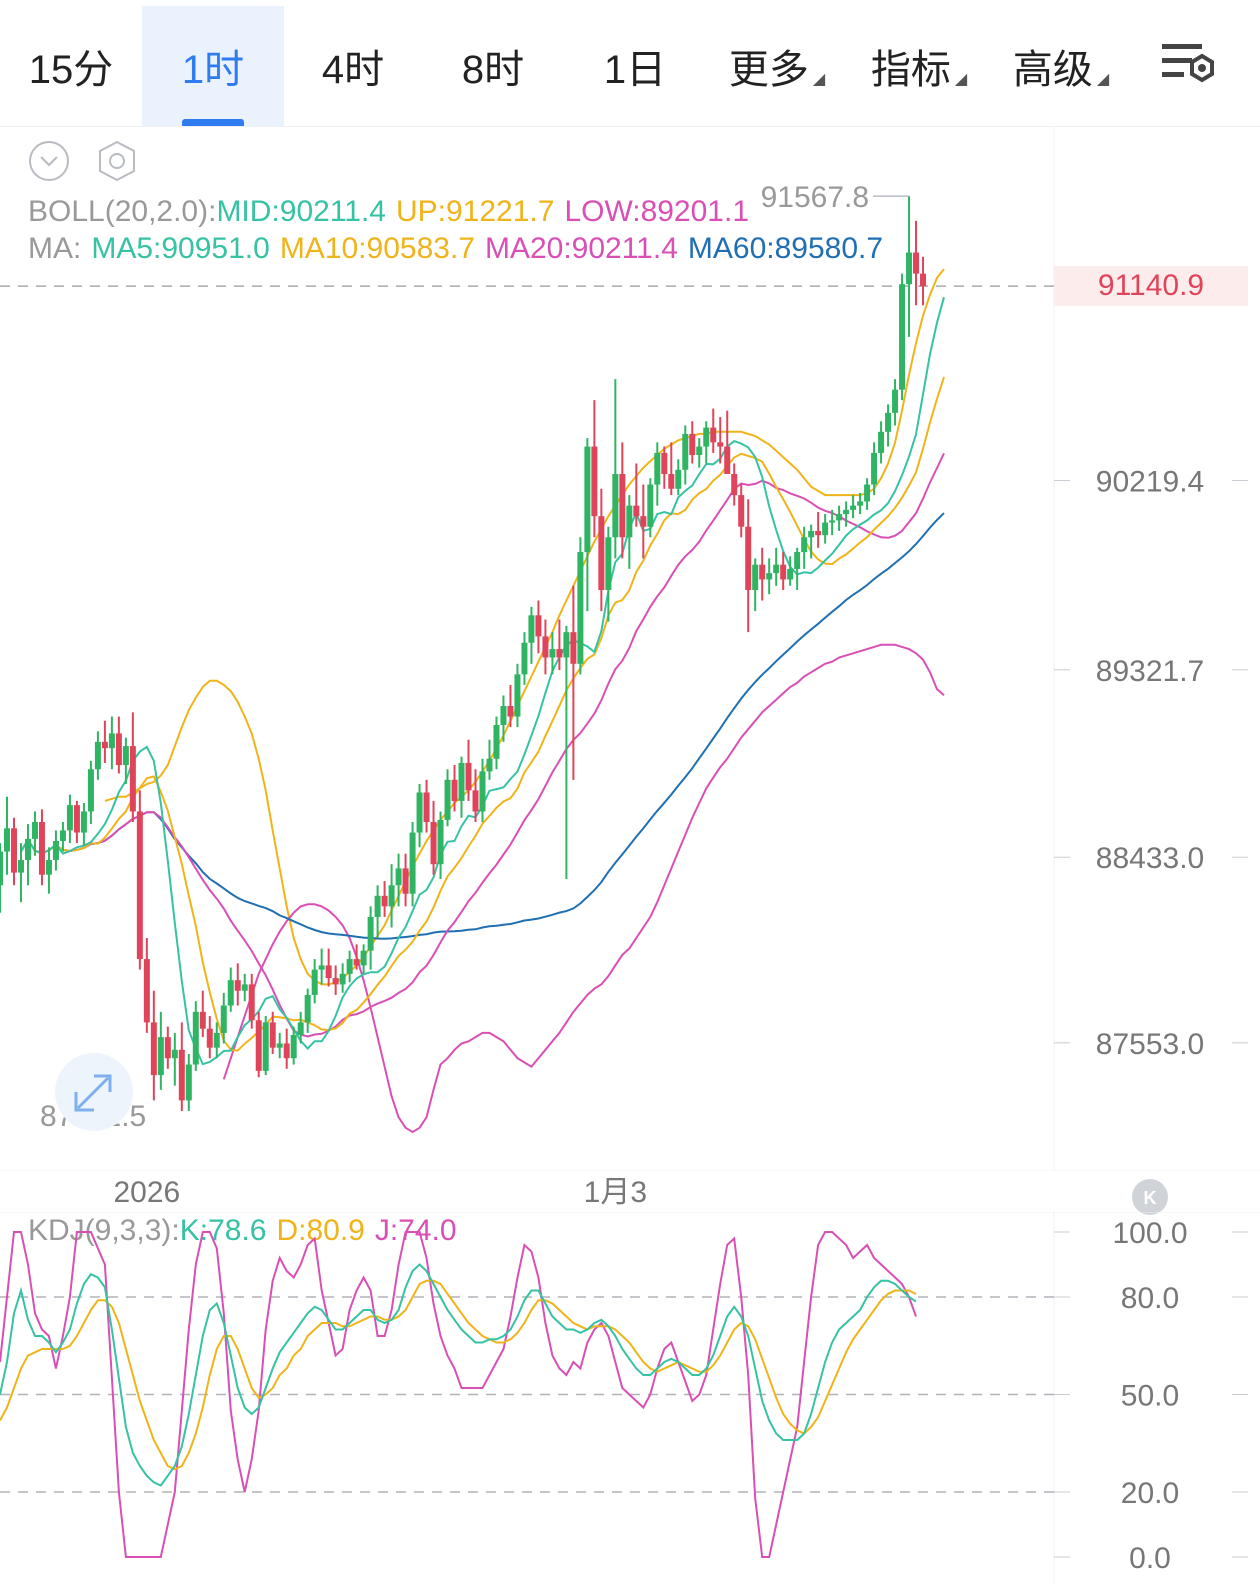 The height and width of the screenshot is (1584, 1260). What do you see at coordinates (1190, 67) in the screenshot?
I see `settings-sliders-icon` at bounding box center [1190, 67].